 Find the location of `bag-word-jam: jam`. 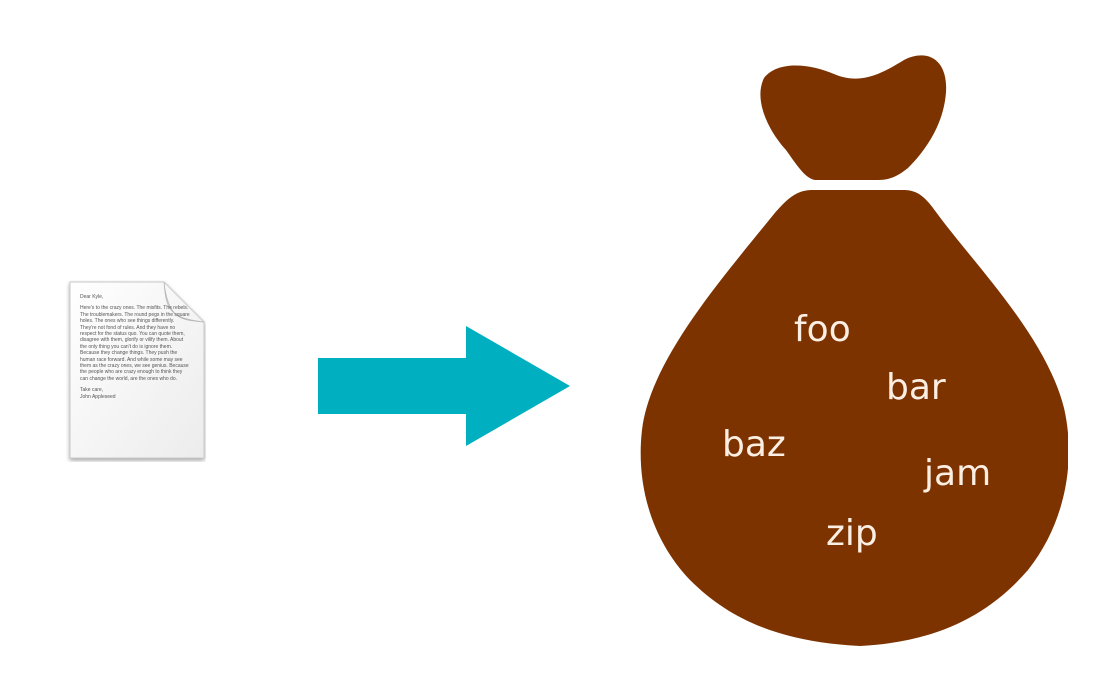

bag-word-jam: jam is located at coordinates (958, 473).